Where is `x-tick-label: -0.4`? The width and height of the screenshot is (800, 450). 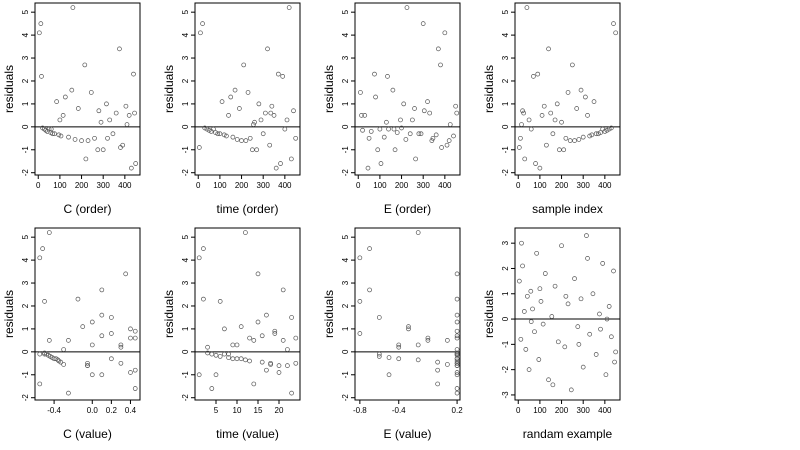
x-tick-label: -0.4 is located at coordinates (54, 410).